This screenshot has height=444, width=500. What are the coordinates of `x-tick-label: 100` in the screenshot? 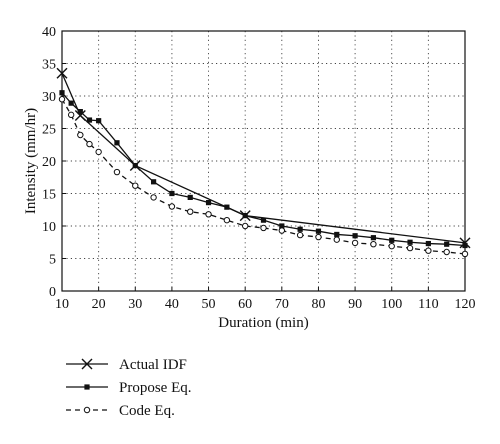 It's located at (391, 304).